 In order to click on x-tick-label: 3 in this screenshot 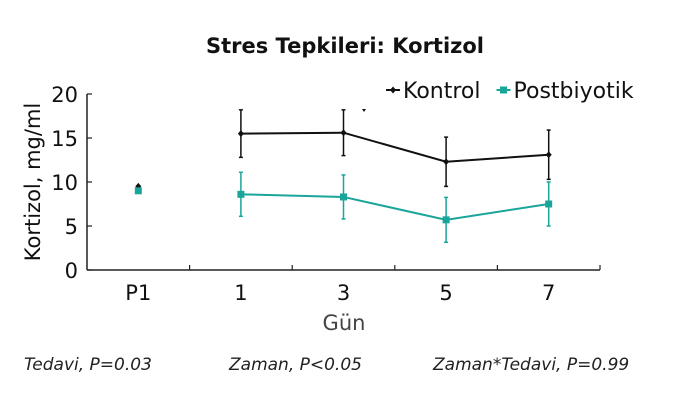, I will do `click(343, 293)`.